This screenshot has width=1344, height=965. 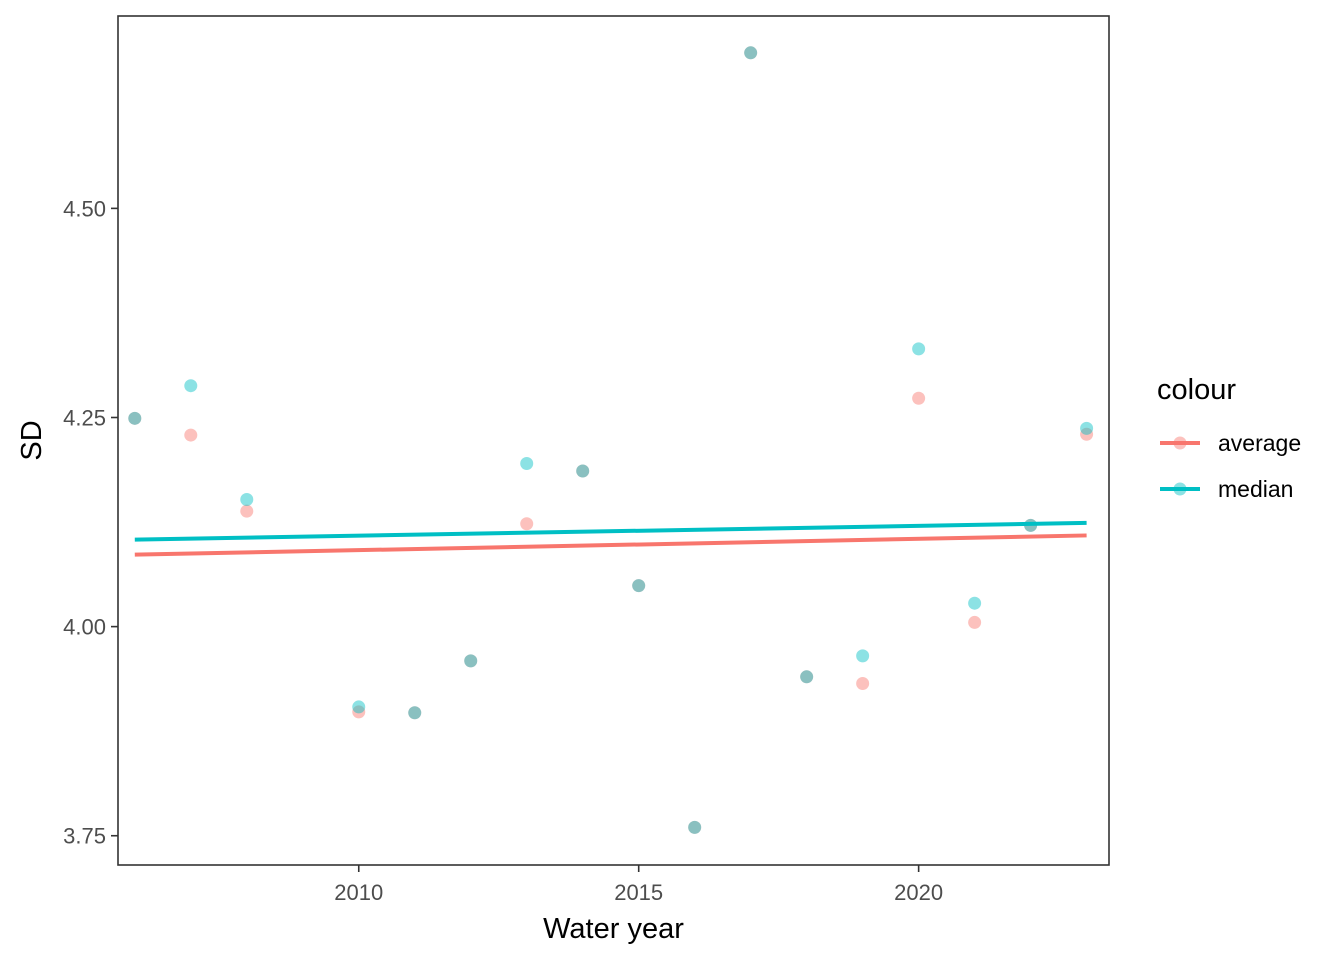 What do you see at coordinates (84, 208) in the screenshot?
I see `y-tick-label: 4.50` at bounding box center [84, 208].